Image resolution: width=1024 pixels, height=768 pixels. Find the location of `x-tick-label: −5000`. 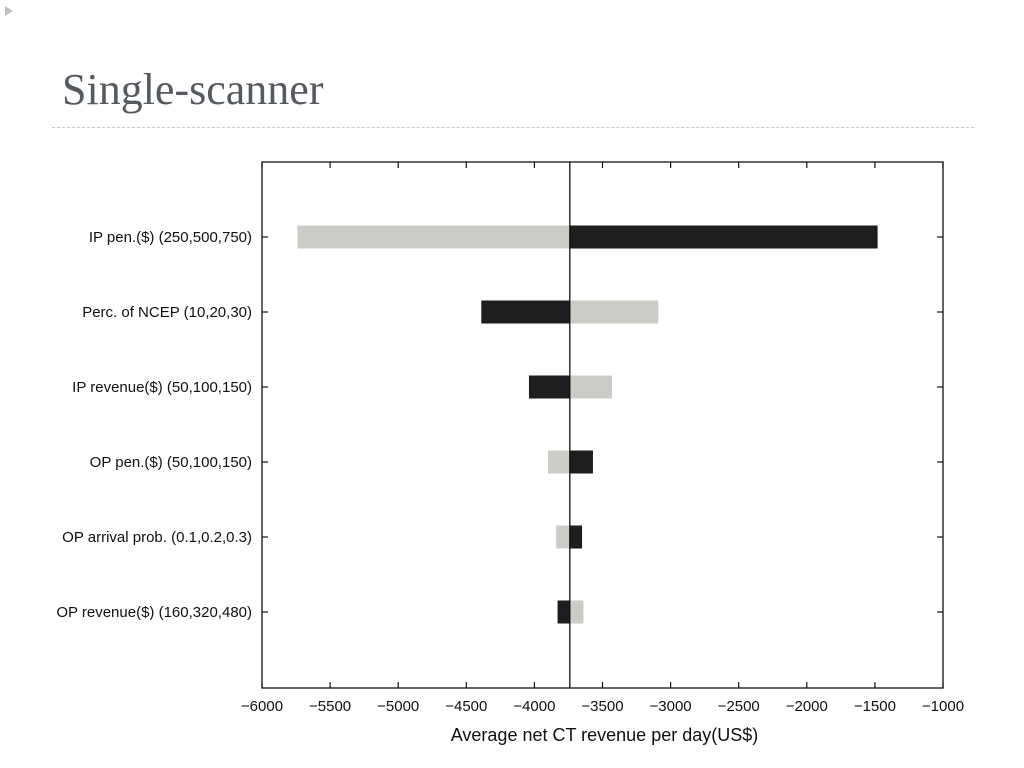

x-tick-label: −5000 is located at coordinates (398, 706).